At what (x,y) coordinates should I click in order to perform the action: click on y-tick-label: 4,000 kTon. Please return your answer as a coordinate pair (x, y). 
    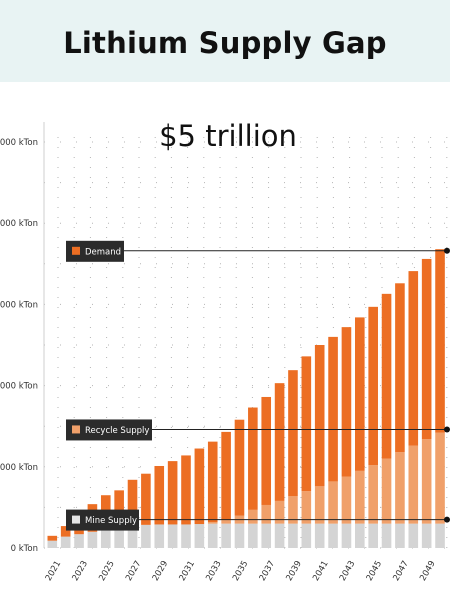
    Looking at the image, I should click on (19, 224).